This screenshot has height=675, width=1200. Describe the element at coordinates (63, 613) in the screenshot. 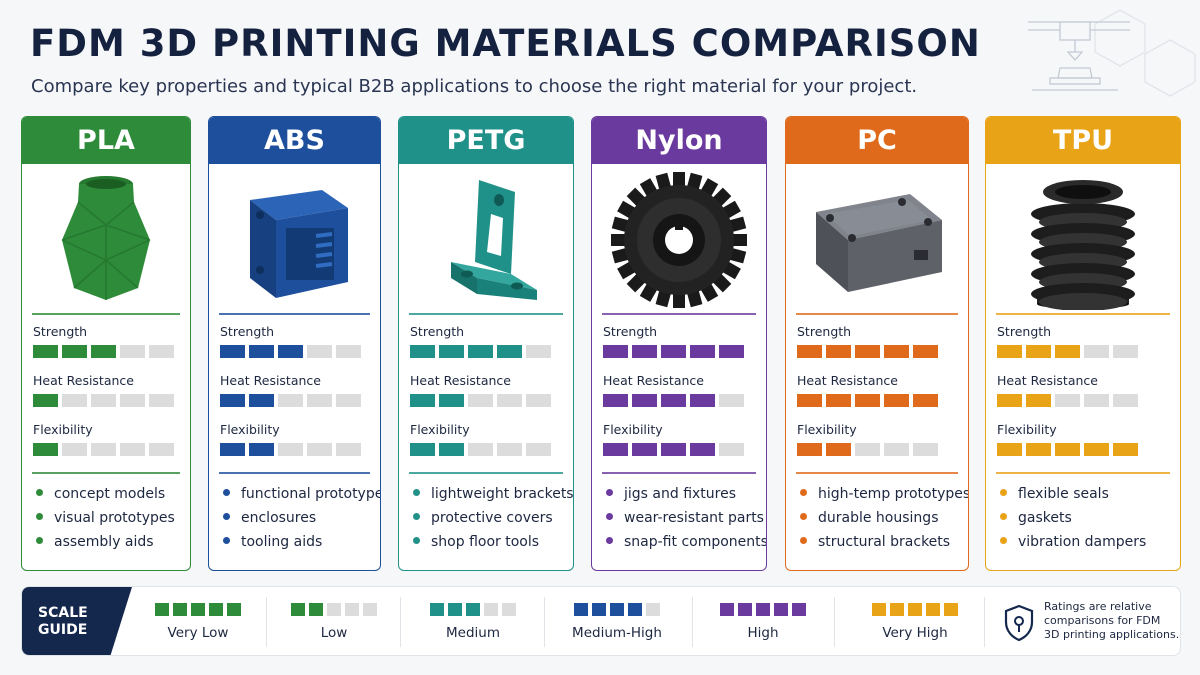

I see `scale-tag-line1: SCALE` at that location.